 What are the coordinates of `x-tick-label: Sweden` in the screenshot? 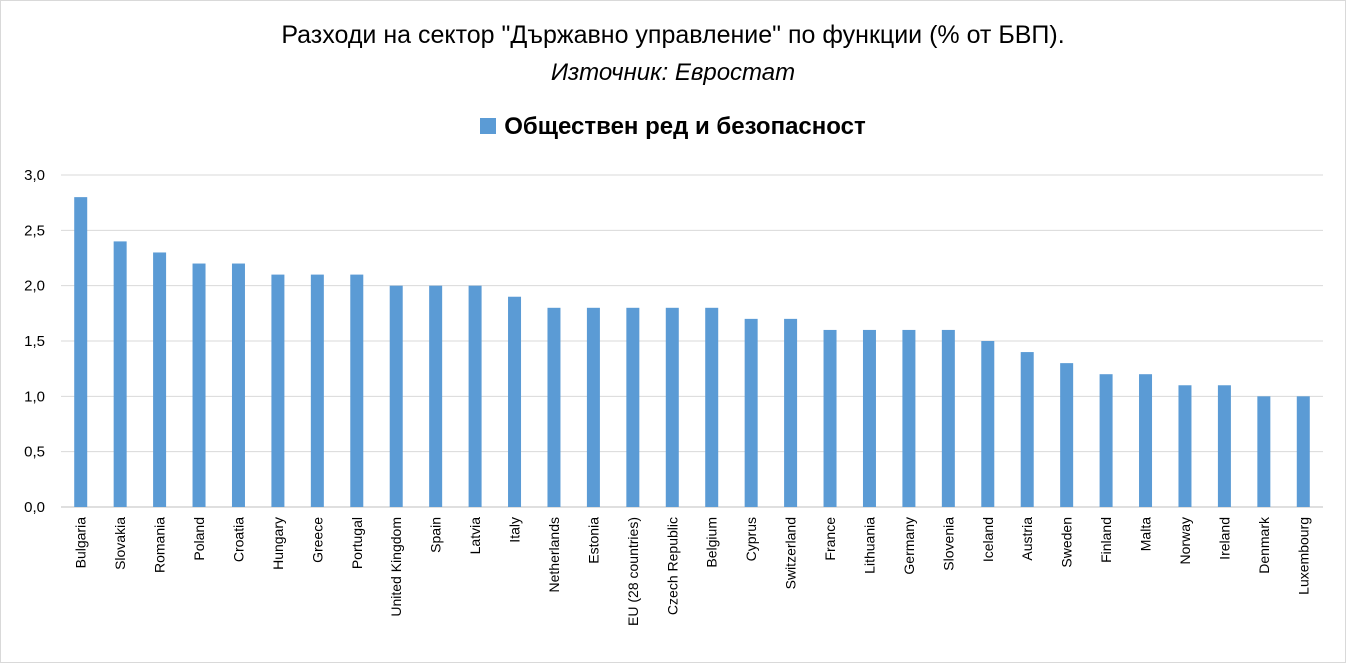 It's located at (1067, 542).